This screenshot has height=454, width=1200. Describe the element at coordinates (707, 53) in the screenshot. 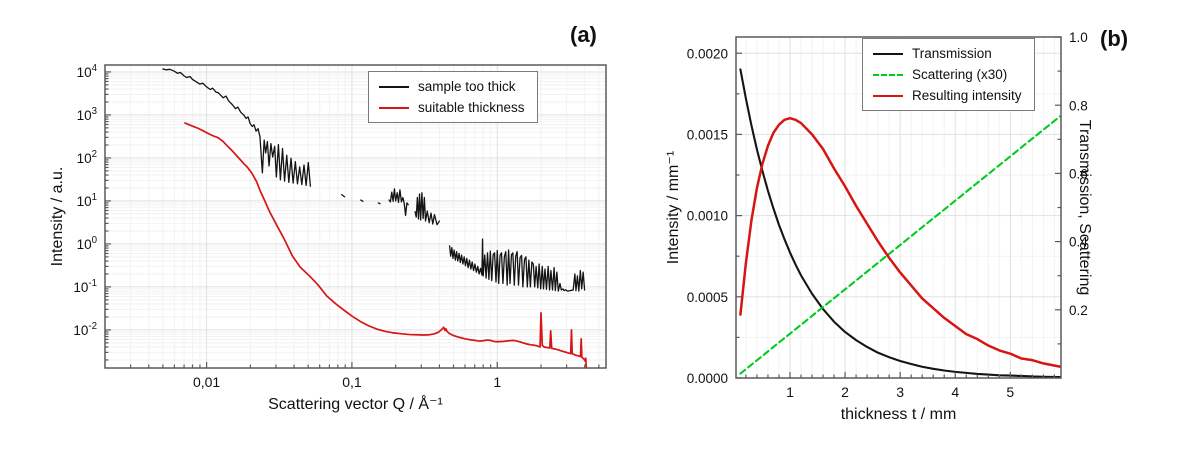

I see `y-tick-label: 0.0020` at that location.